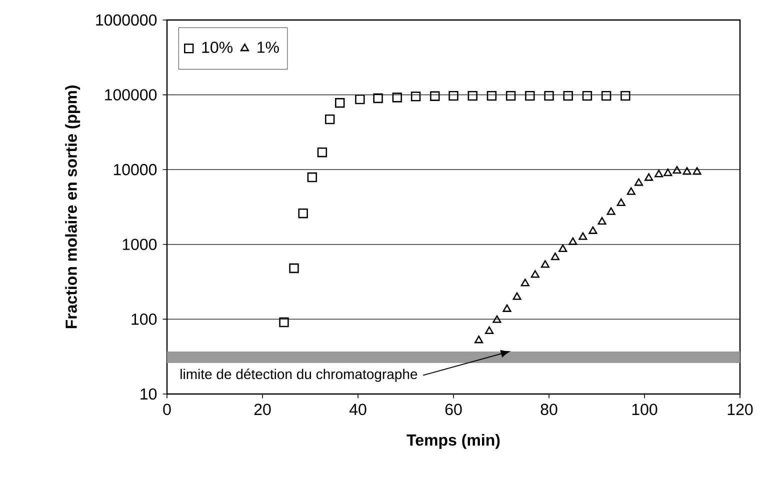  Describe the element at coordinates (217, 47) in the screenshot. I see `legend-label: 10%` at that location.